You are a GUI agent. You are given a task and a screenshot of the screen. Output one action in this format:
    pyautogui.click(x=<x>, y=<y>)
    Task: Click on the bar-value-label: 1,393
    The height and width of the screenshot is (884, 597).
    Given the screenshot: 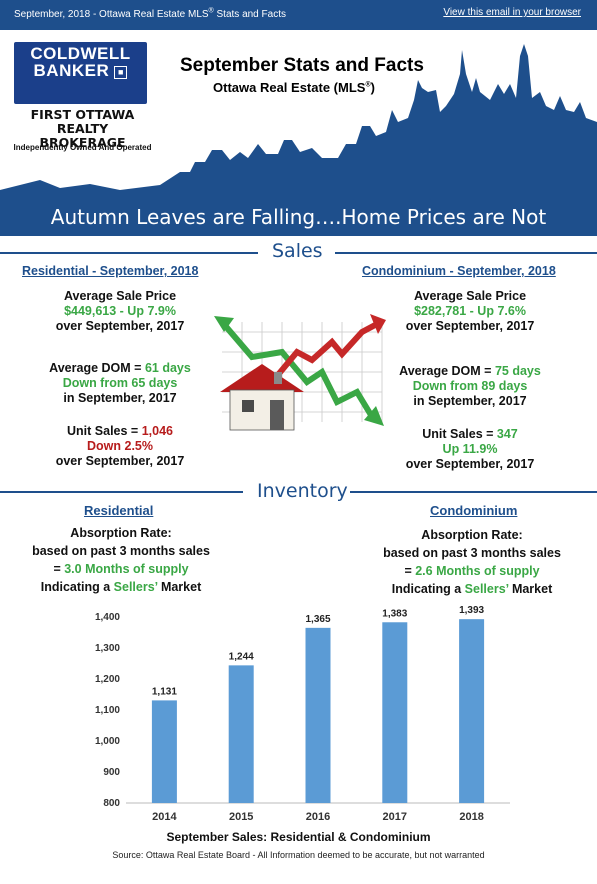 What is the action you would take?
    pyautogui.click(x=471, y=610)
    